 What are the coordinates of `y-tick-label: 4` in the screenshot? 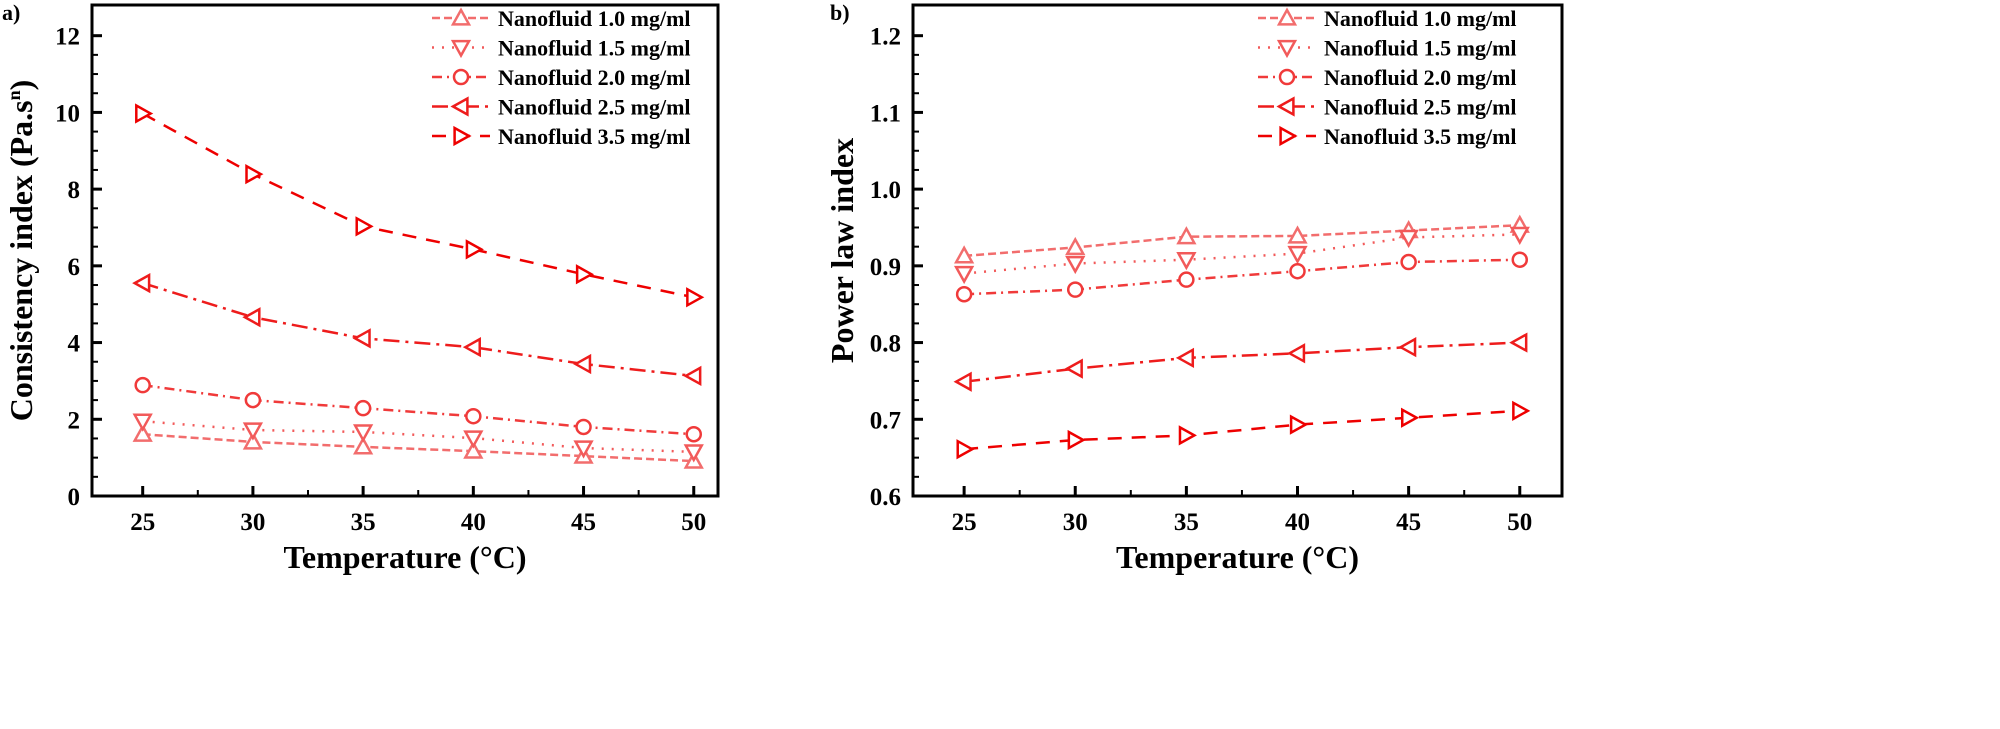 It's located at (74, 344).